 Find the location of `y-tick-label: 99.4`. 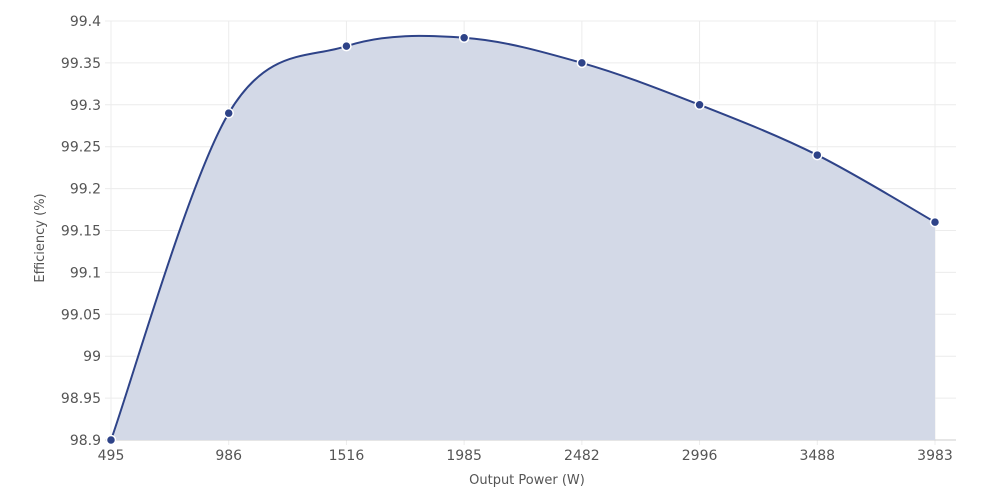

y-tick-label: 99.4 is located at coordinates (85, 22).